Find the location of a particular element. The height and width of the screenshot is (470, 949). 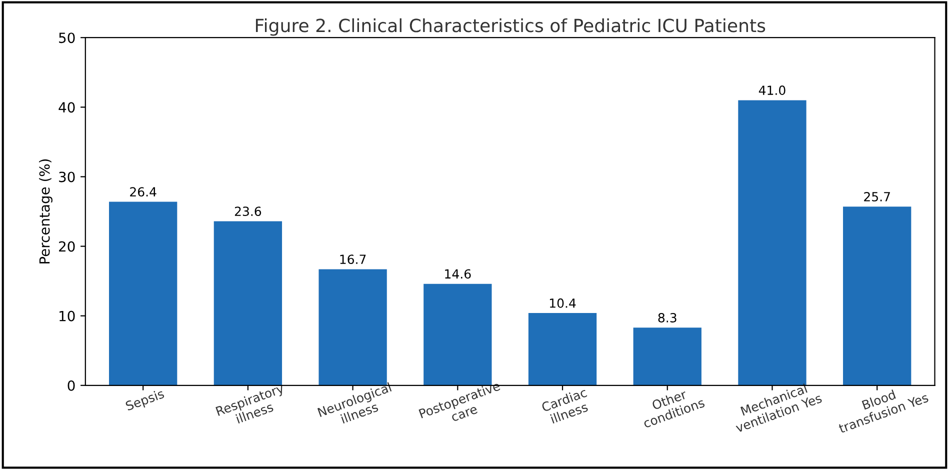

data-label: 16.7 is located at coordinates (353, 259).